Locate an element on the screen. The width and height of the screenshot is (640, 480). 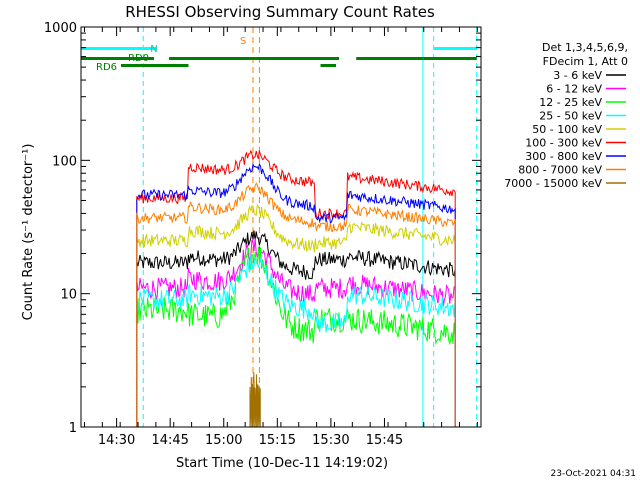
legend-entry-label: 12 - 25 keV is located at coordinates (570, 102).